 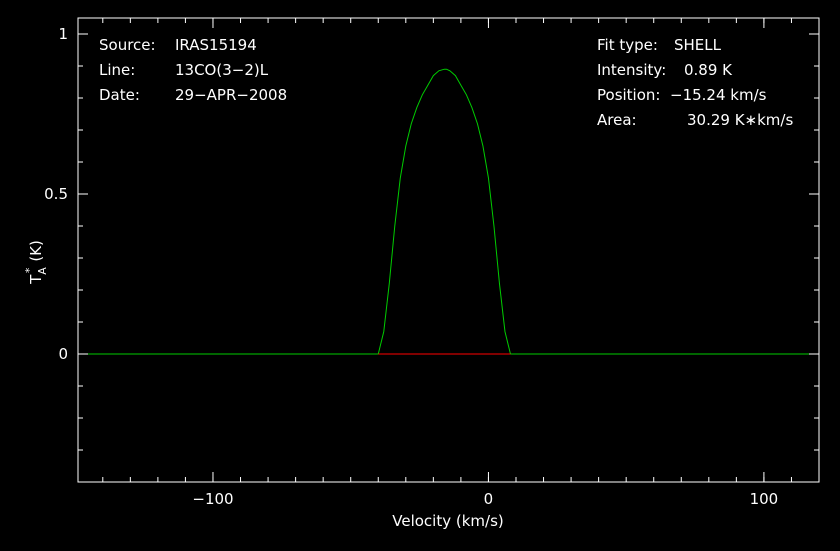 I want to click on y-axis-label-sup: *, so click(x=29, y=270).